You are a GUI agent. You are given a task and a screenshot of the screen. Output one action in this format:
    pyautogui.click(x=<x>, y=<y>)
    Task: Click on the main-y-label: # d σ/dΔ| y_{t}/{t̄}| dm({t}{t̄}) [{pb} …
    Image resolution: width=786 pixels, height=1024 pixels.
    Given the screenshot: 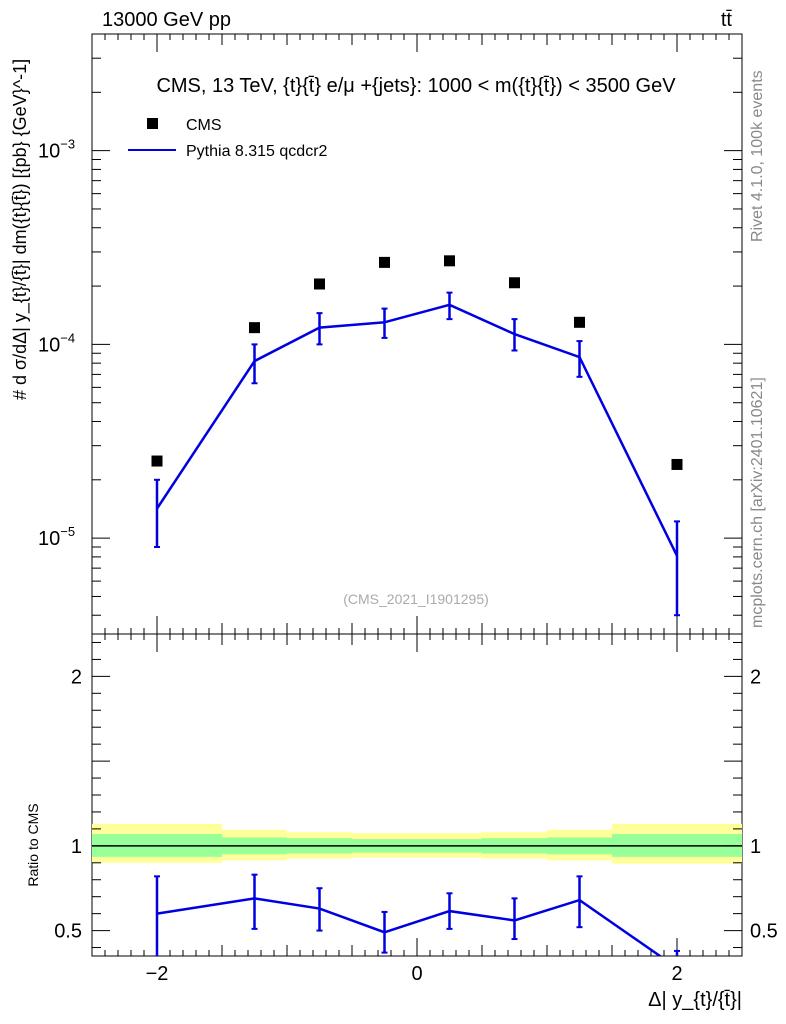 What is the action you would take?
    pyautogui.click(x=20, y=229)
    